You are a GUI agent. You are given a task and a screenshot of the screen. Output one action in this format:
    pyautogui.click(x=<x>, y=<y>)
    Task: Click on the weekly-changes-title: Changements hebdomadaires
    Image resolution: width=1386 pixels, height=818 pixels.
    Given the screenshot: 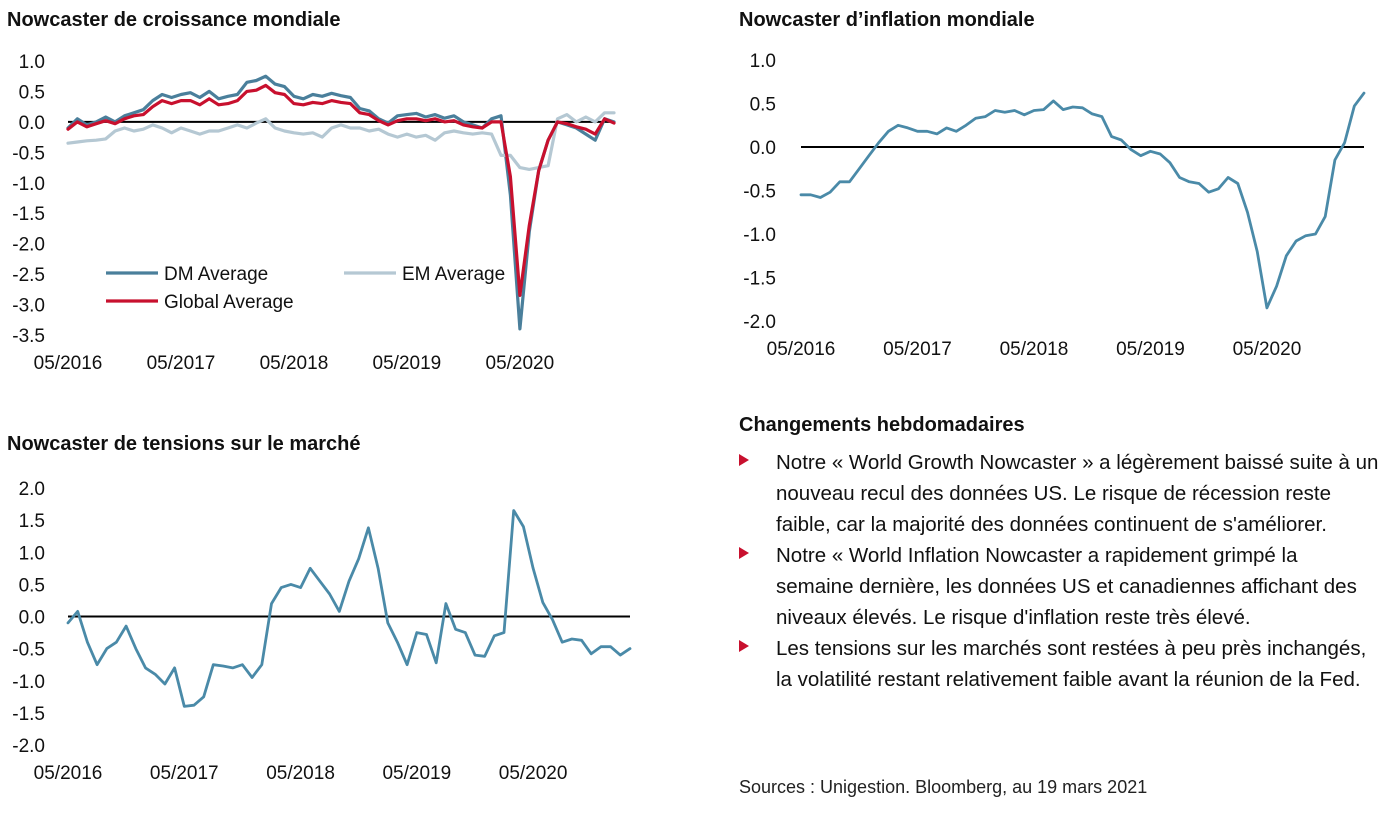 What is the action you would take?
    pyautogui.click(x=882, y=425)
    